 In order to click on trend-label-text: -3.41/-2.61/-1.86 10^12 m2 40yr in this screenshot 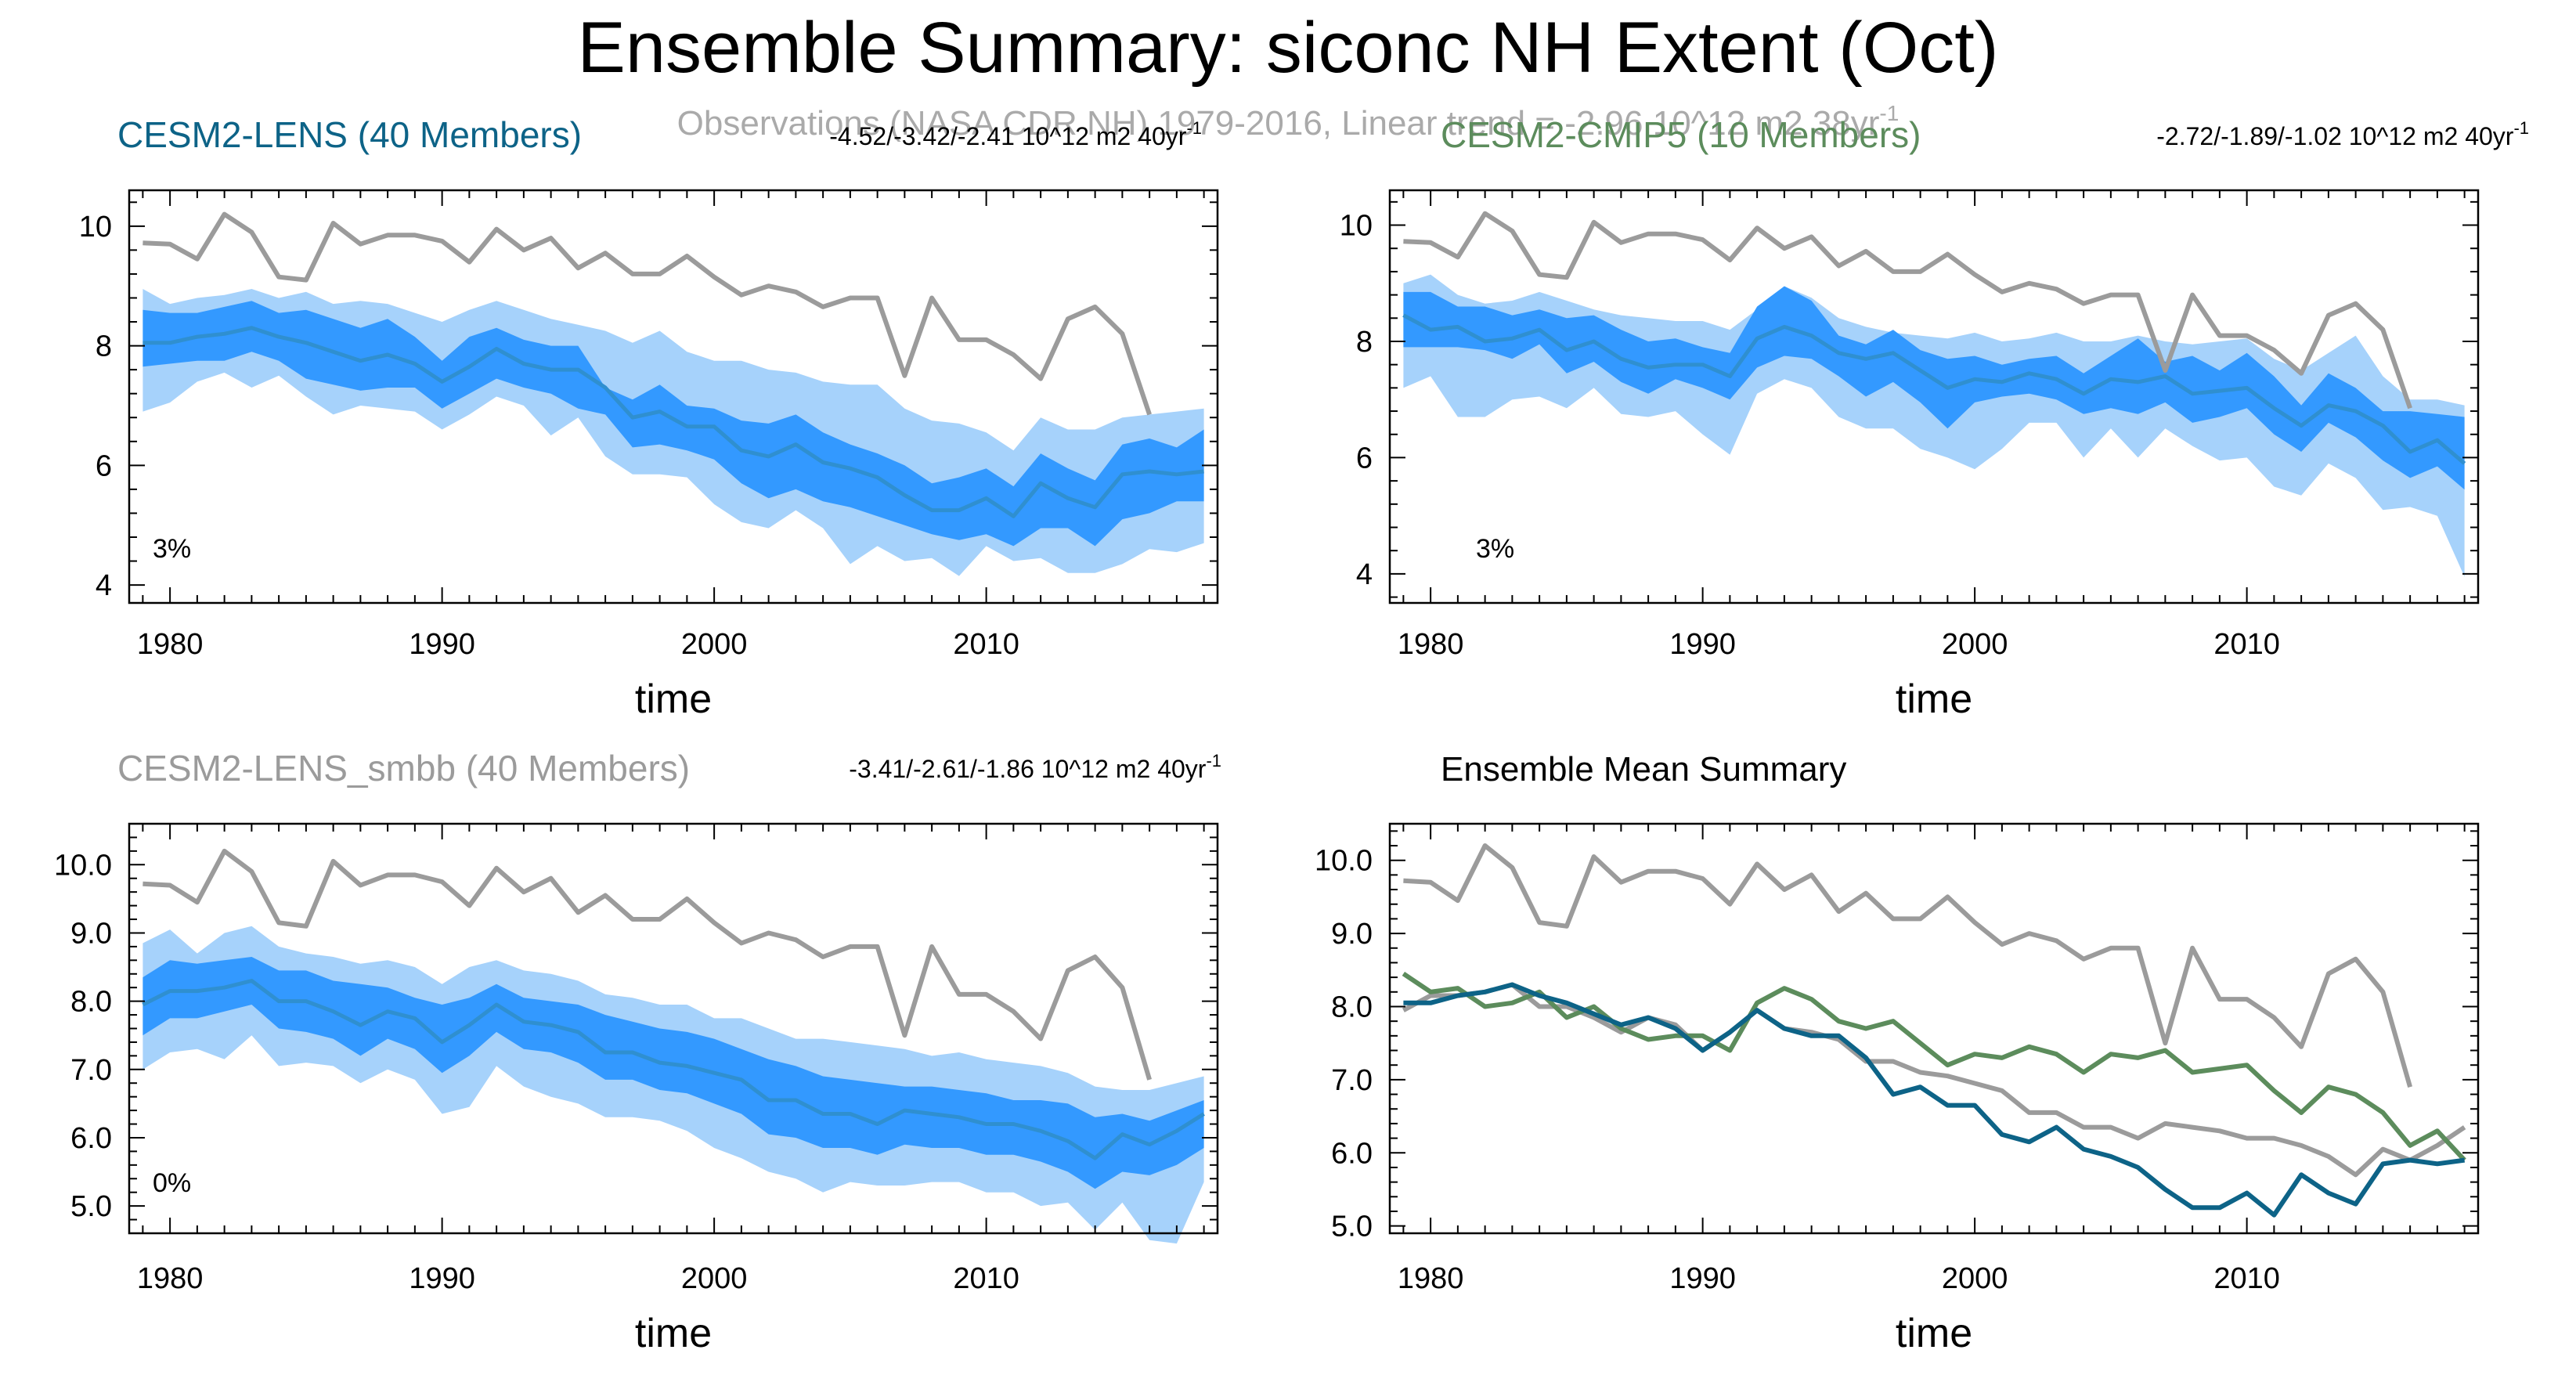, I will do `click(1028, 769)`.